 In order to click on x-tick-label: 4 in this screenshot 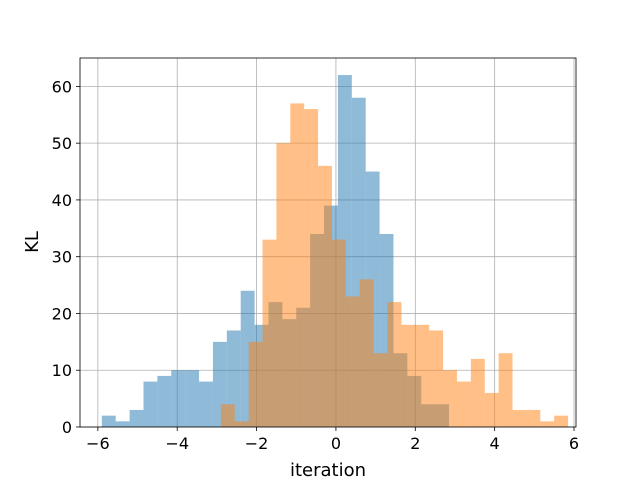, I will do `click(495, 443)`.